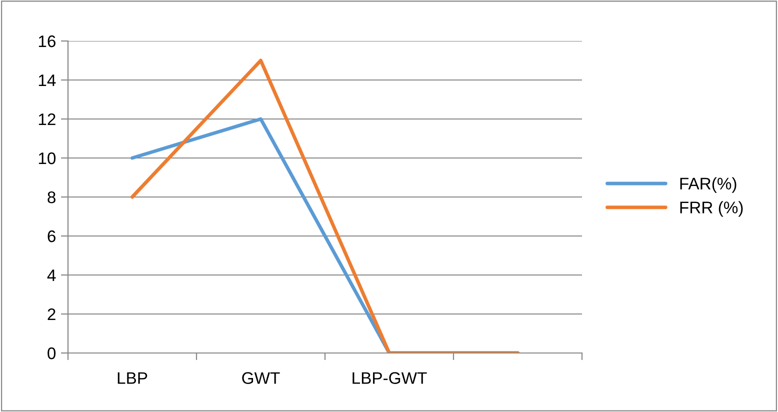 The width and height of the screenshot is (778, 412). Describe the element at coordinates (47, 158) in the screenshot. I see `y-tick-label: 10` at that location.